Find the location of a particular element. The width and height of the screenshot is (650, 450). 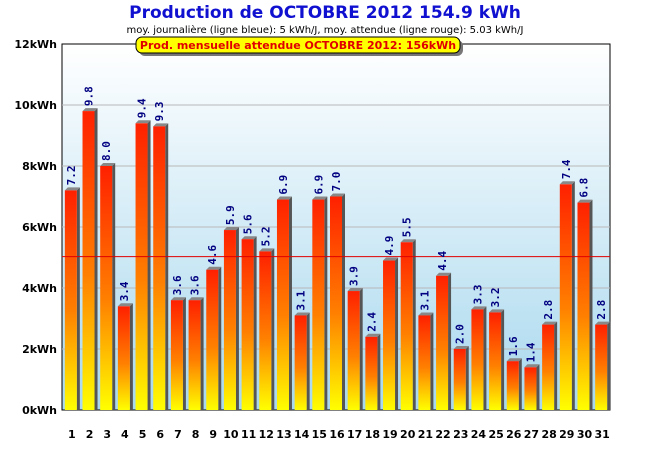

x-tick-label: 2 is located at coordinates (90, 434).